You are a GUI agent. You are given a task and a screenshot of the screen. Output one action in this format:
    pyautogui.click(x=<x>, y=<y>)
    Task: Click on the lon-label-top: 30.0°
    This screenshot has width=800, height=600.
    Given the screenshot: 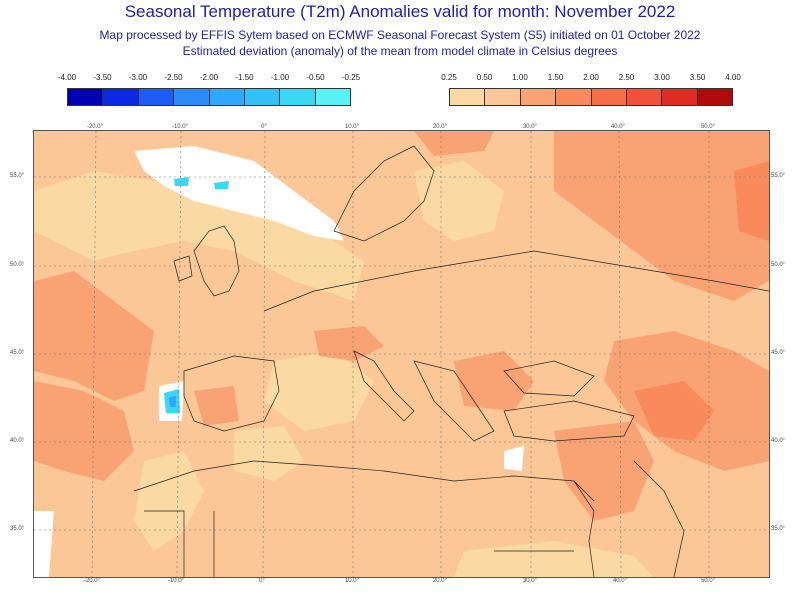 What is the action you would take?
    pyautogui.click(x=530, y=127)
    